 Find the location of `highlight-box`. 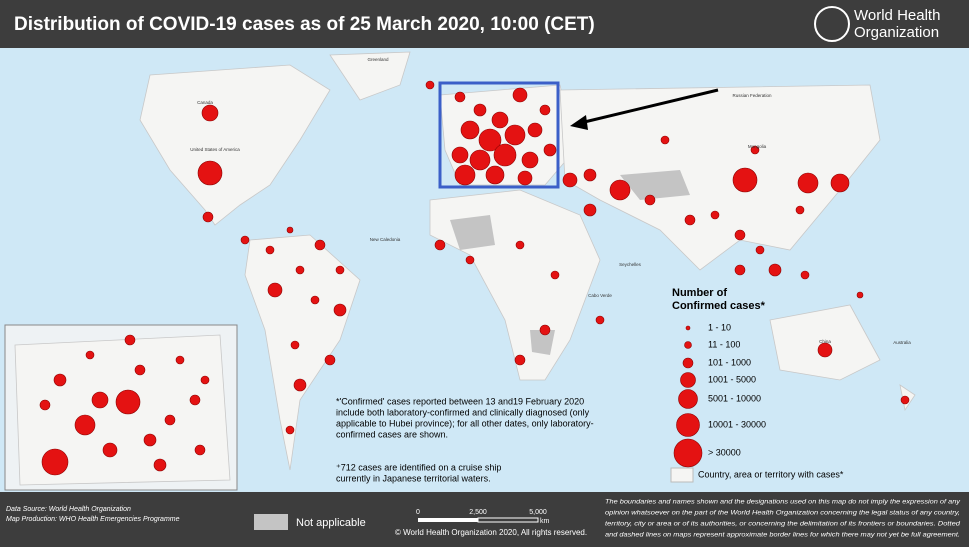

highlight-box is located at coordinates (499, 135).